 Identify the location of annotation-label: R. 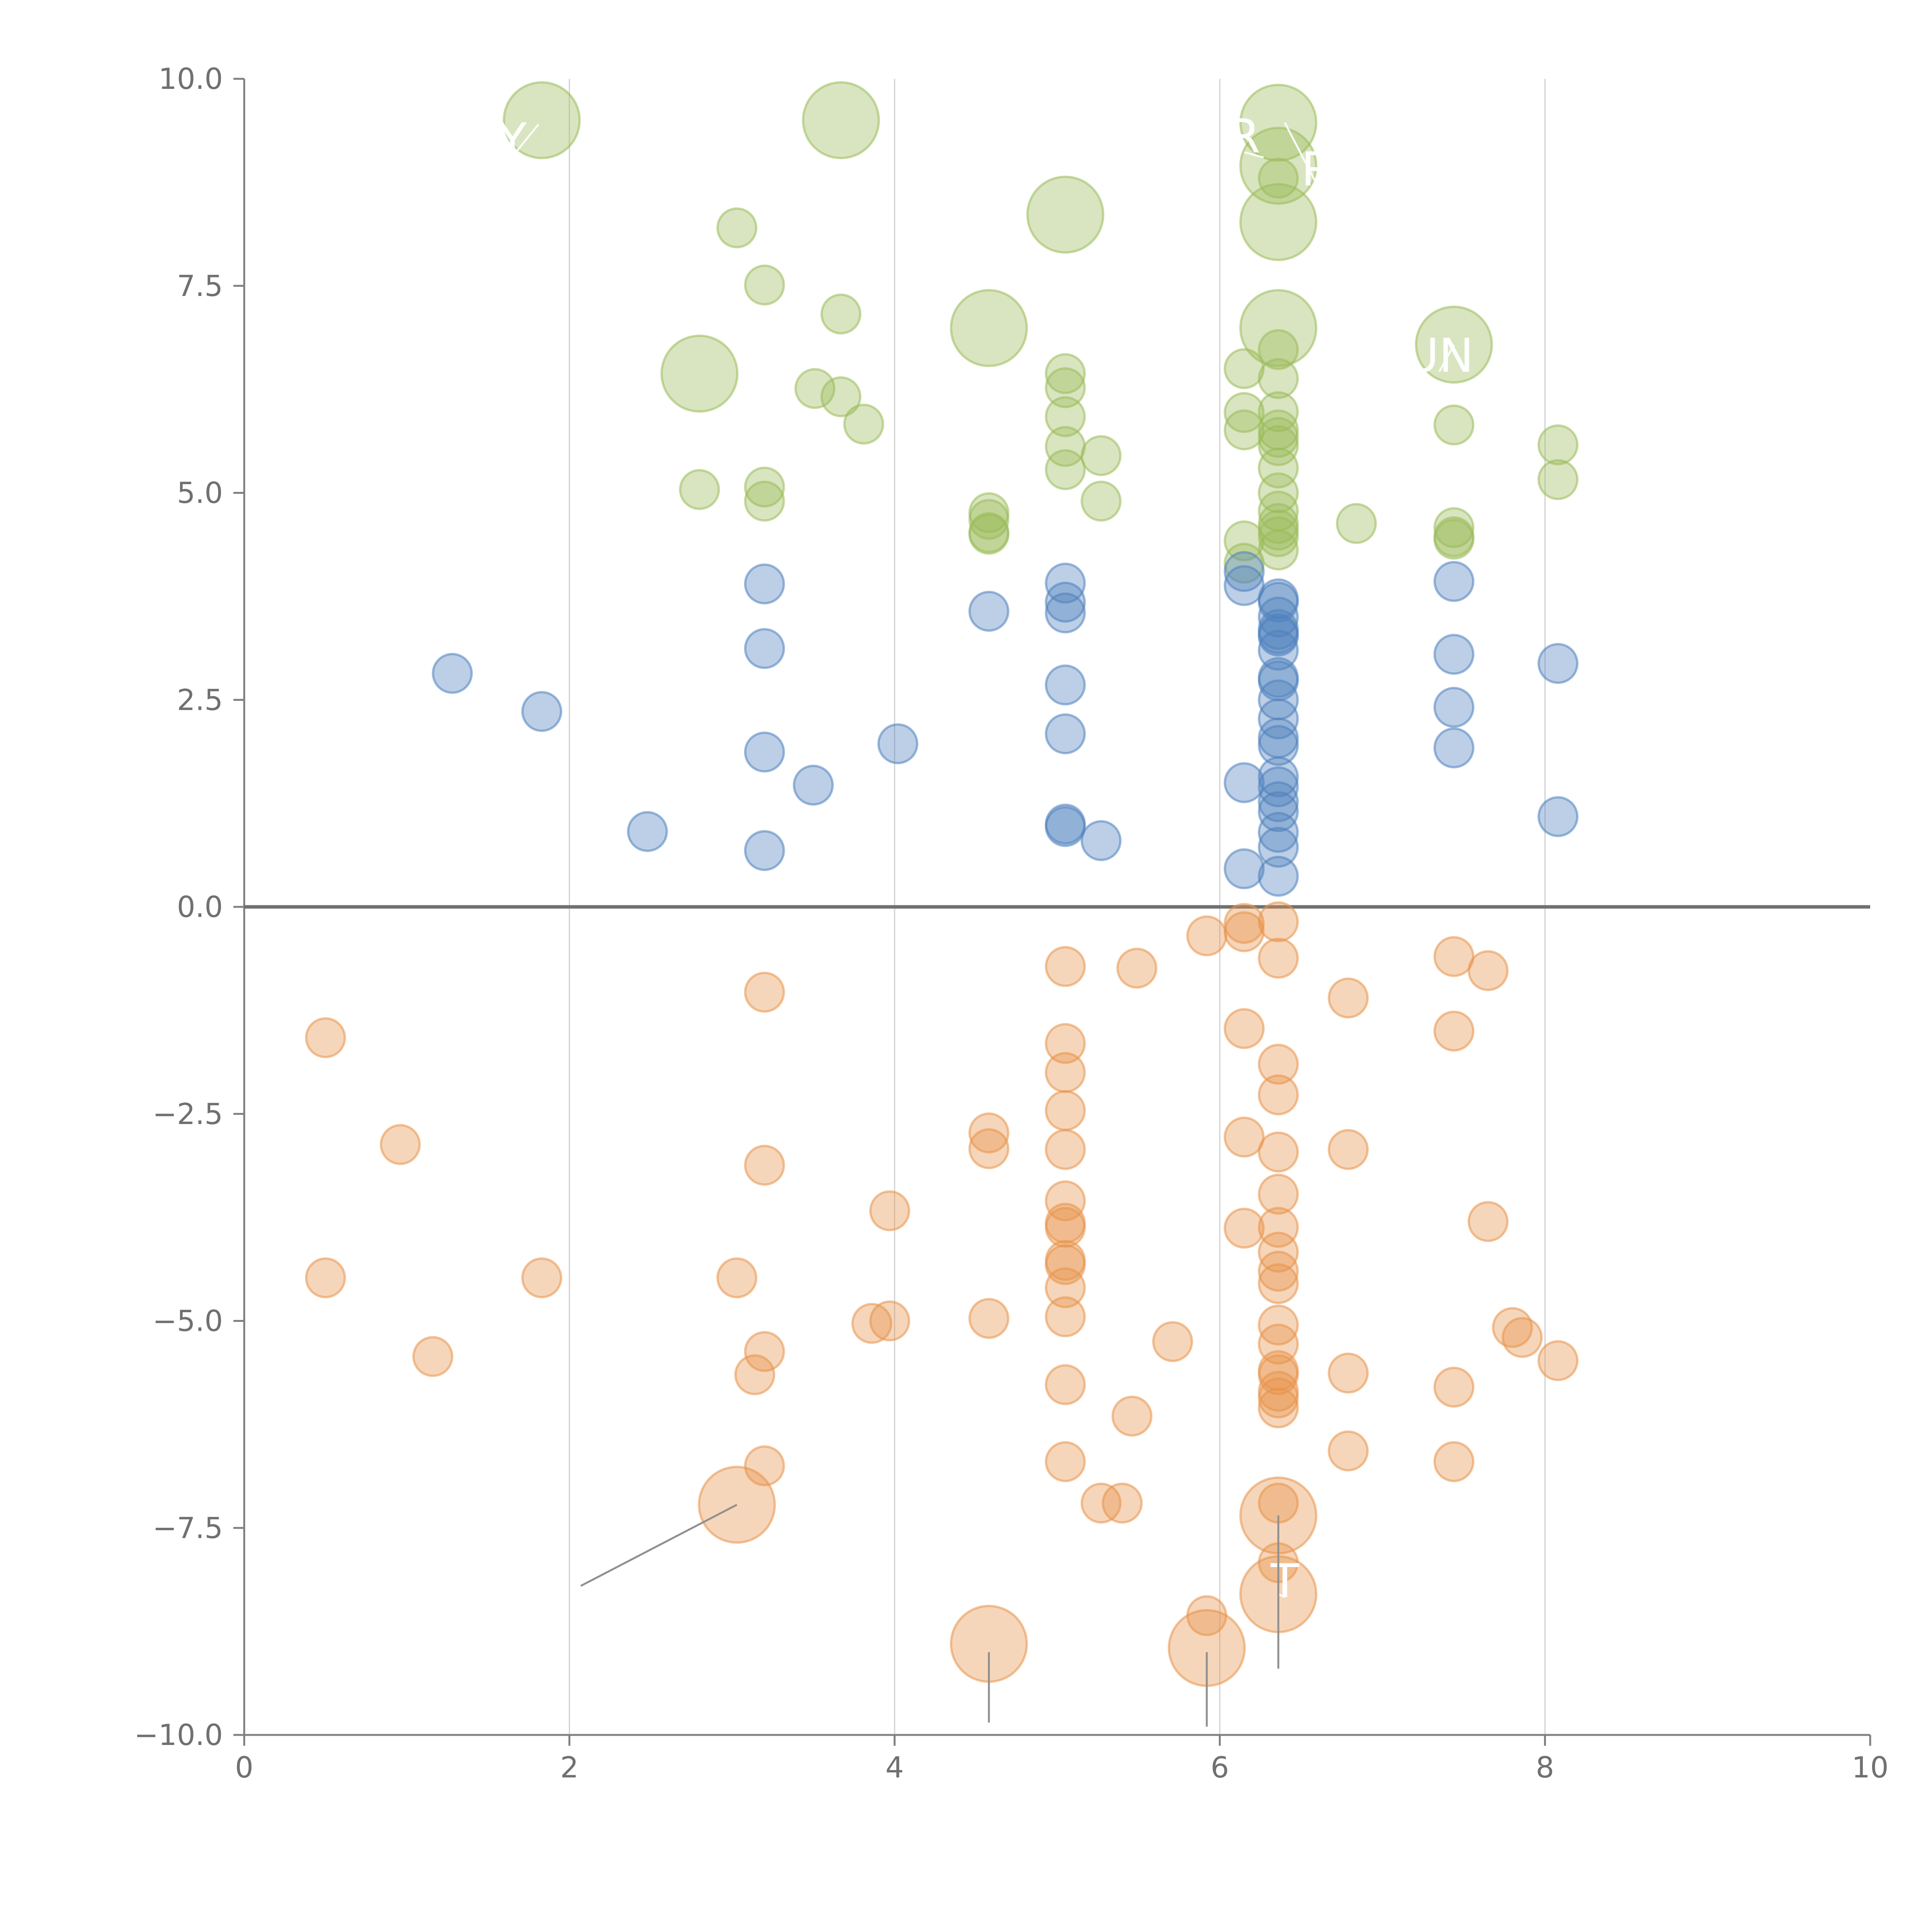
(1317, 170).